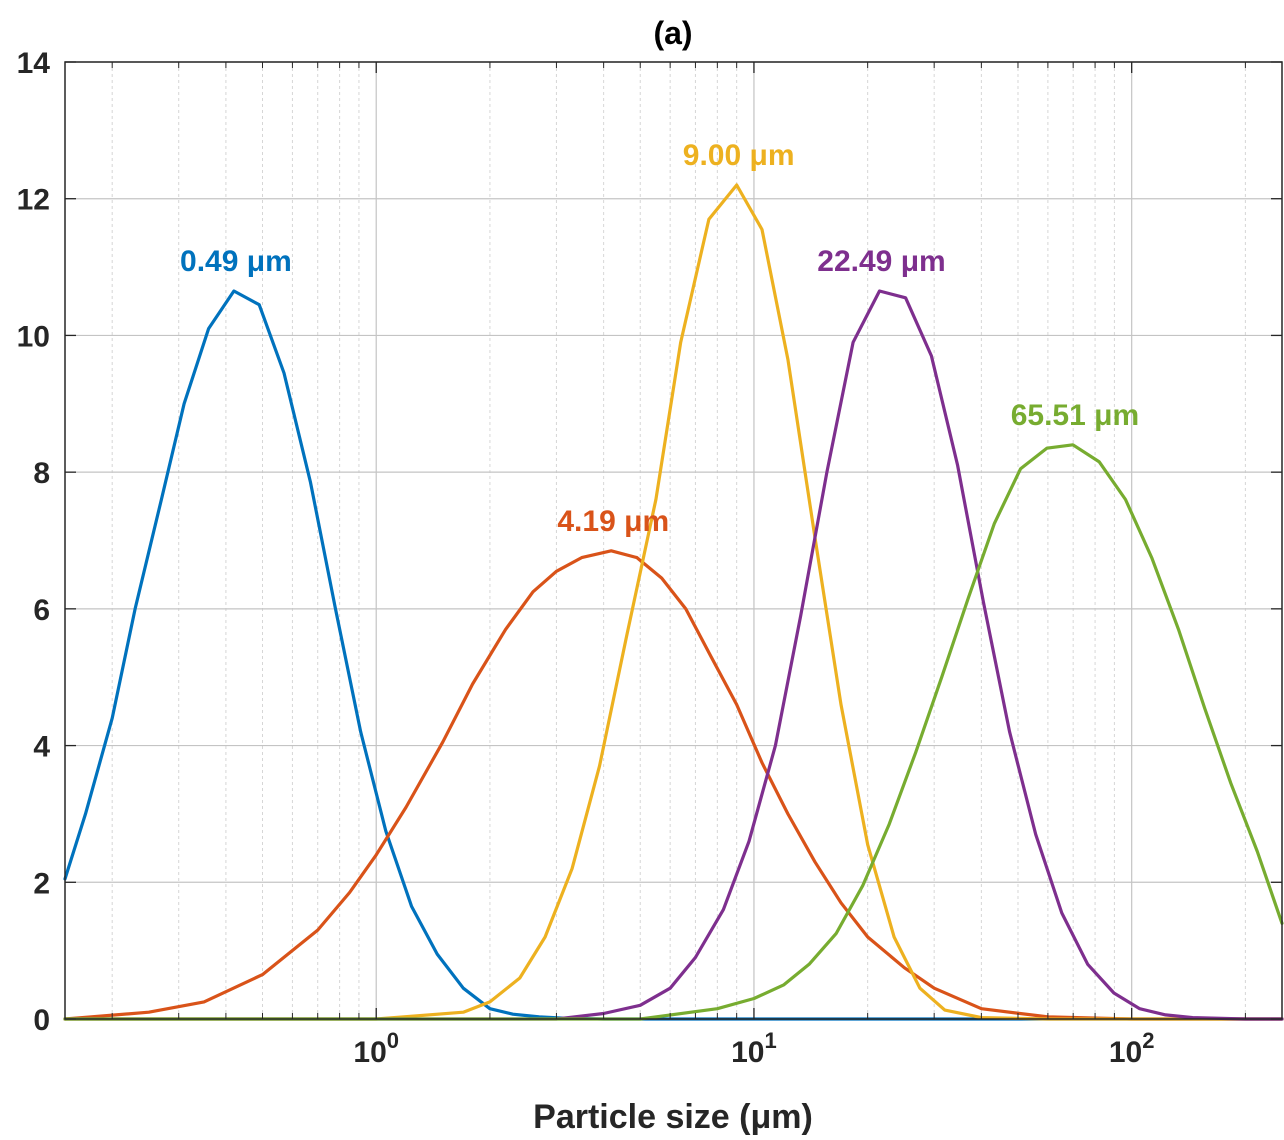 Image resolution: width=1284 pixels, height=1140 pixels. What do you see at coordinates (1132, 1048) in the screenshot?
I see `x-tick-label: 10²` at bounding box center [1132, 1048].